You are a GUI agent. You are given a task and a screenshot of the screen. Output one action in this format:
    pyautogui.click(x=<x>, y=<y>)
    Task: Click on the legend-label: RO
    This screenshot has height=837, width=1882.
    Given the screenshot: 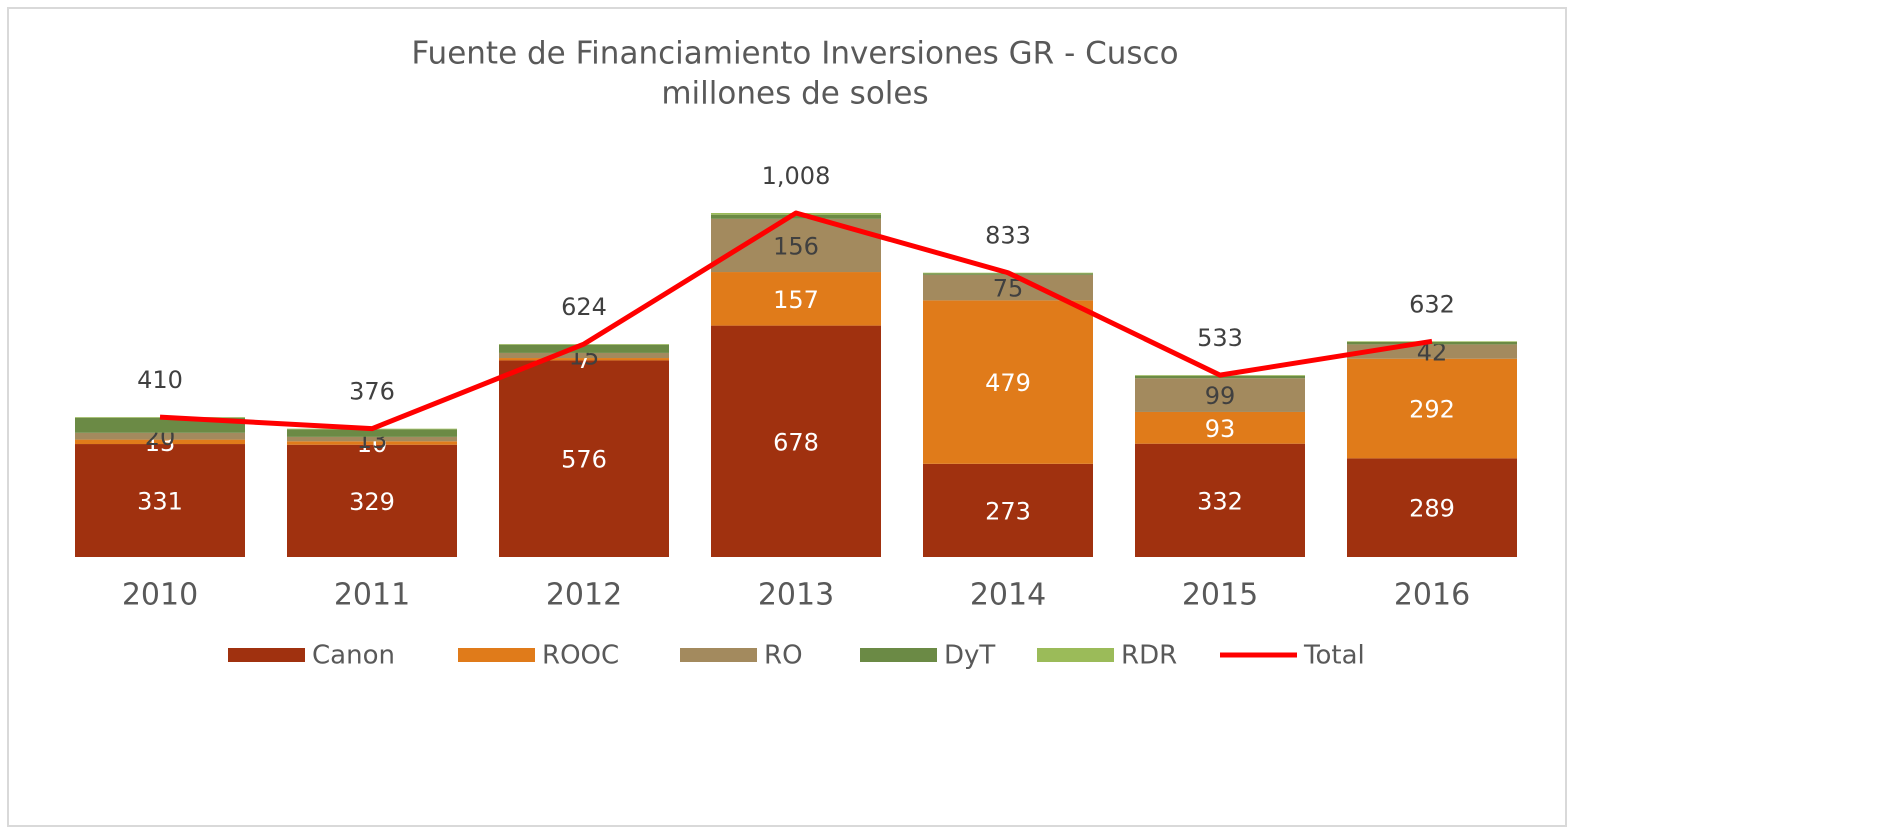 What is the action you would take?
    pyautogui.click(x=783, y=656)
    